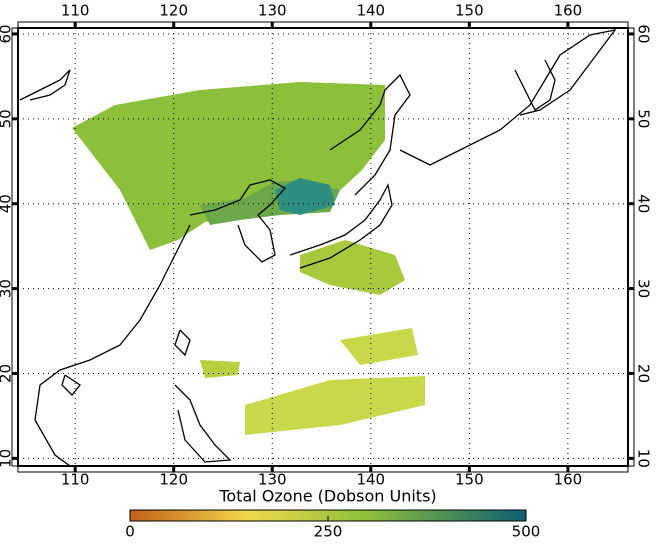  I want to click on colorbar-tick-label: 250, so click(328, 532).